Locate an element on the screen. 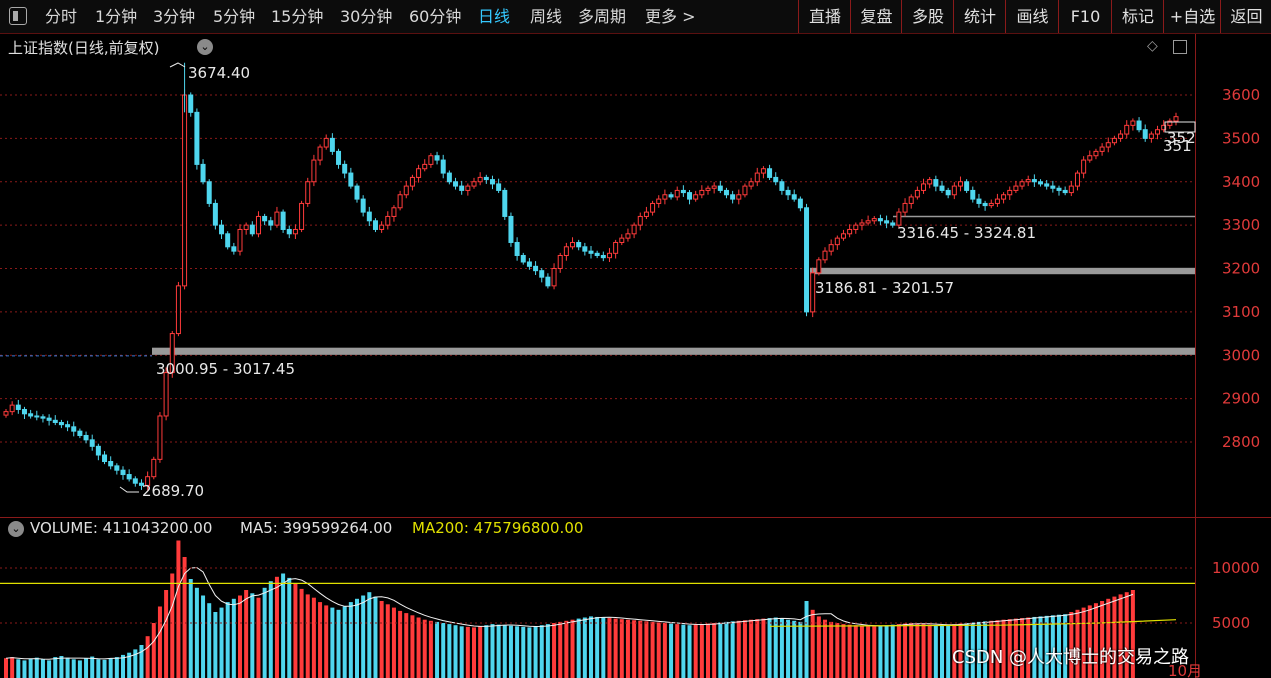 The image size is (1271, 678). period-tab-10: 更多 > is located at coordinates (670, 16).